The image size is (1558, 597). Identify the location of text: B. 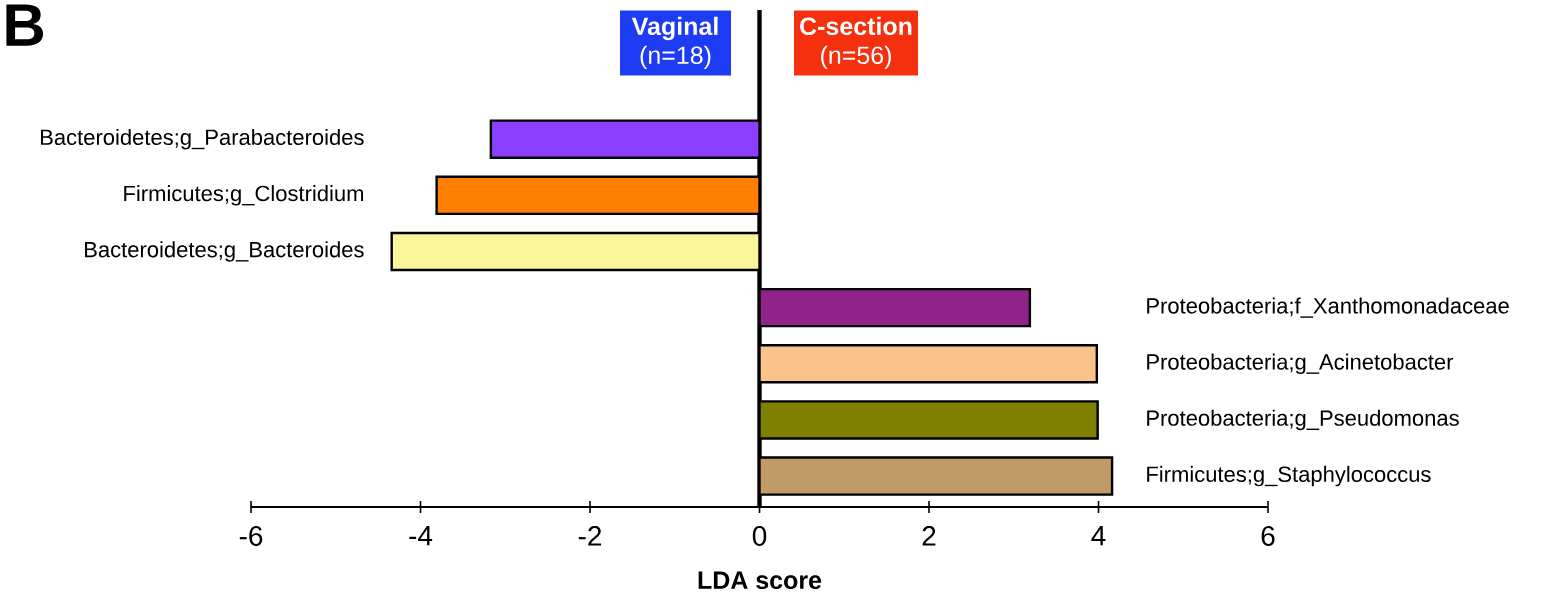
(25, 25).